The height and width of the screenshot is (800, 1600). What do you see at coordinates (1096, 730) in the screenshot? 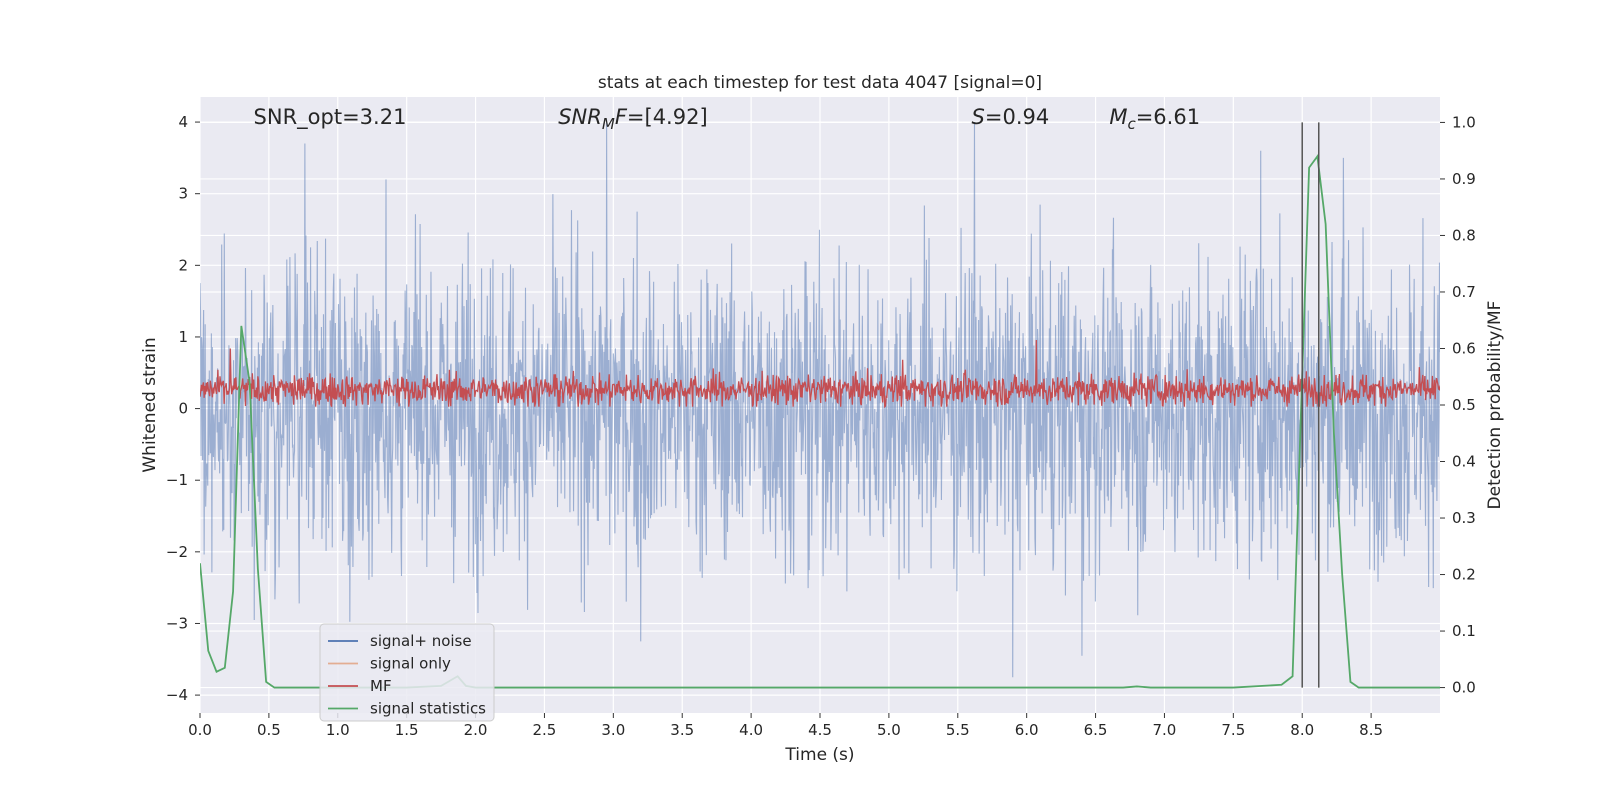
I see `x-tick-label: 6.5` at bounding box center [1096, 730].